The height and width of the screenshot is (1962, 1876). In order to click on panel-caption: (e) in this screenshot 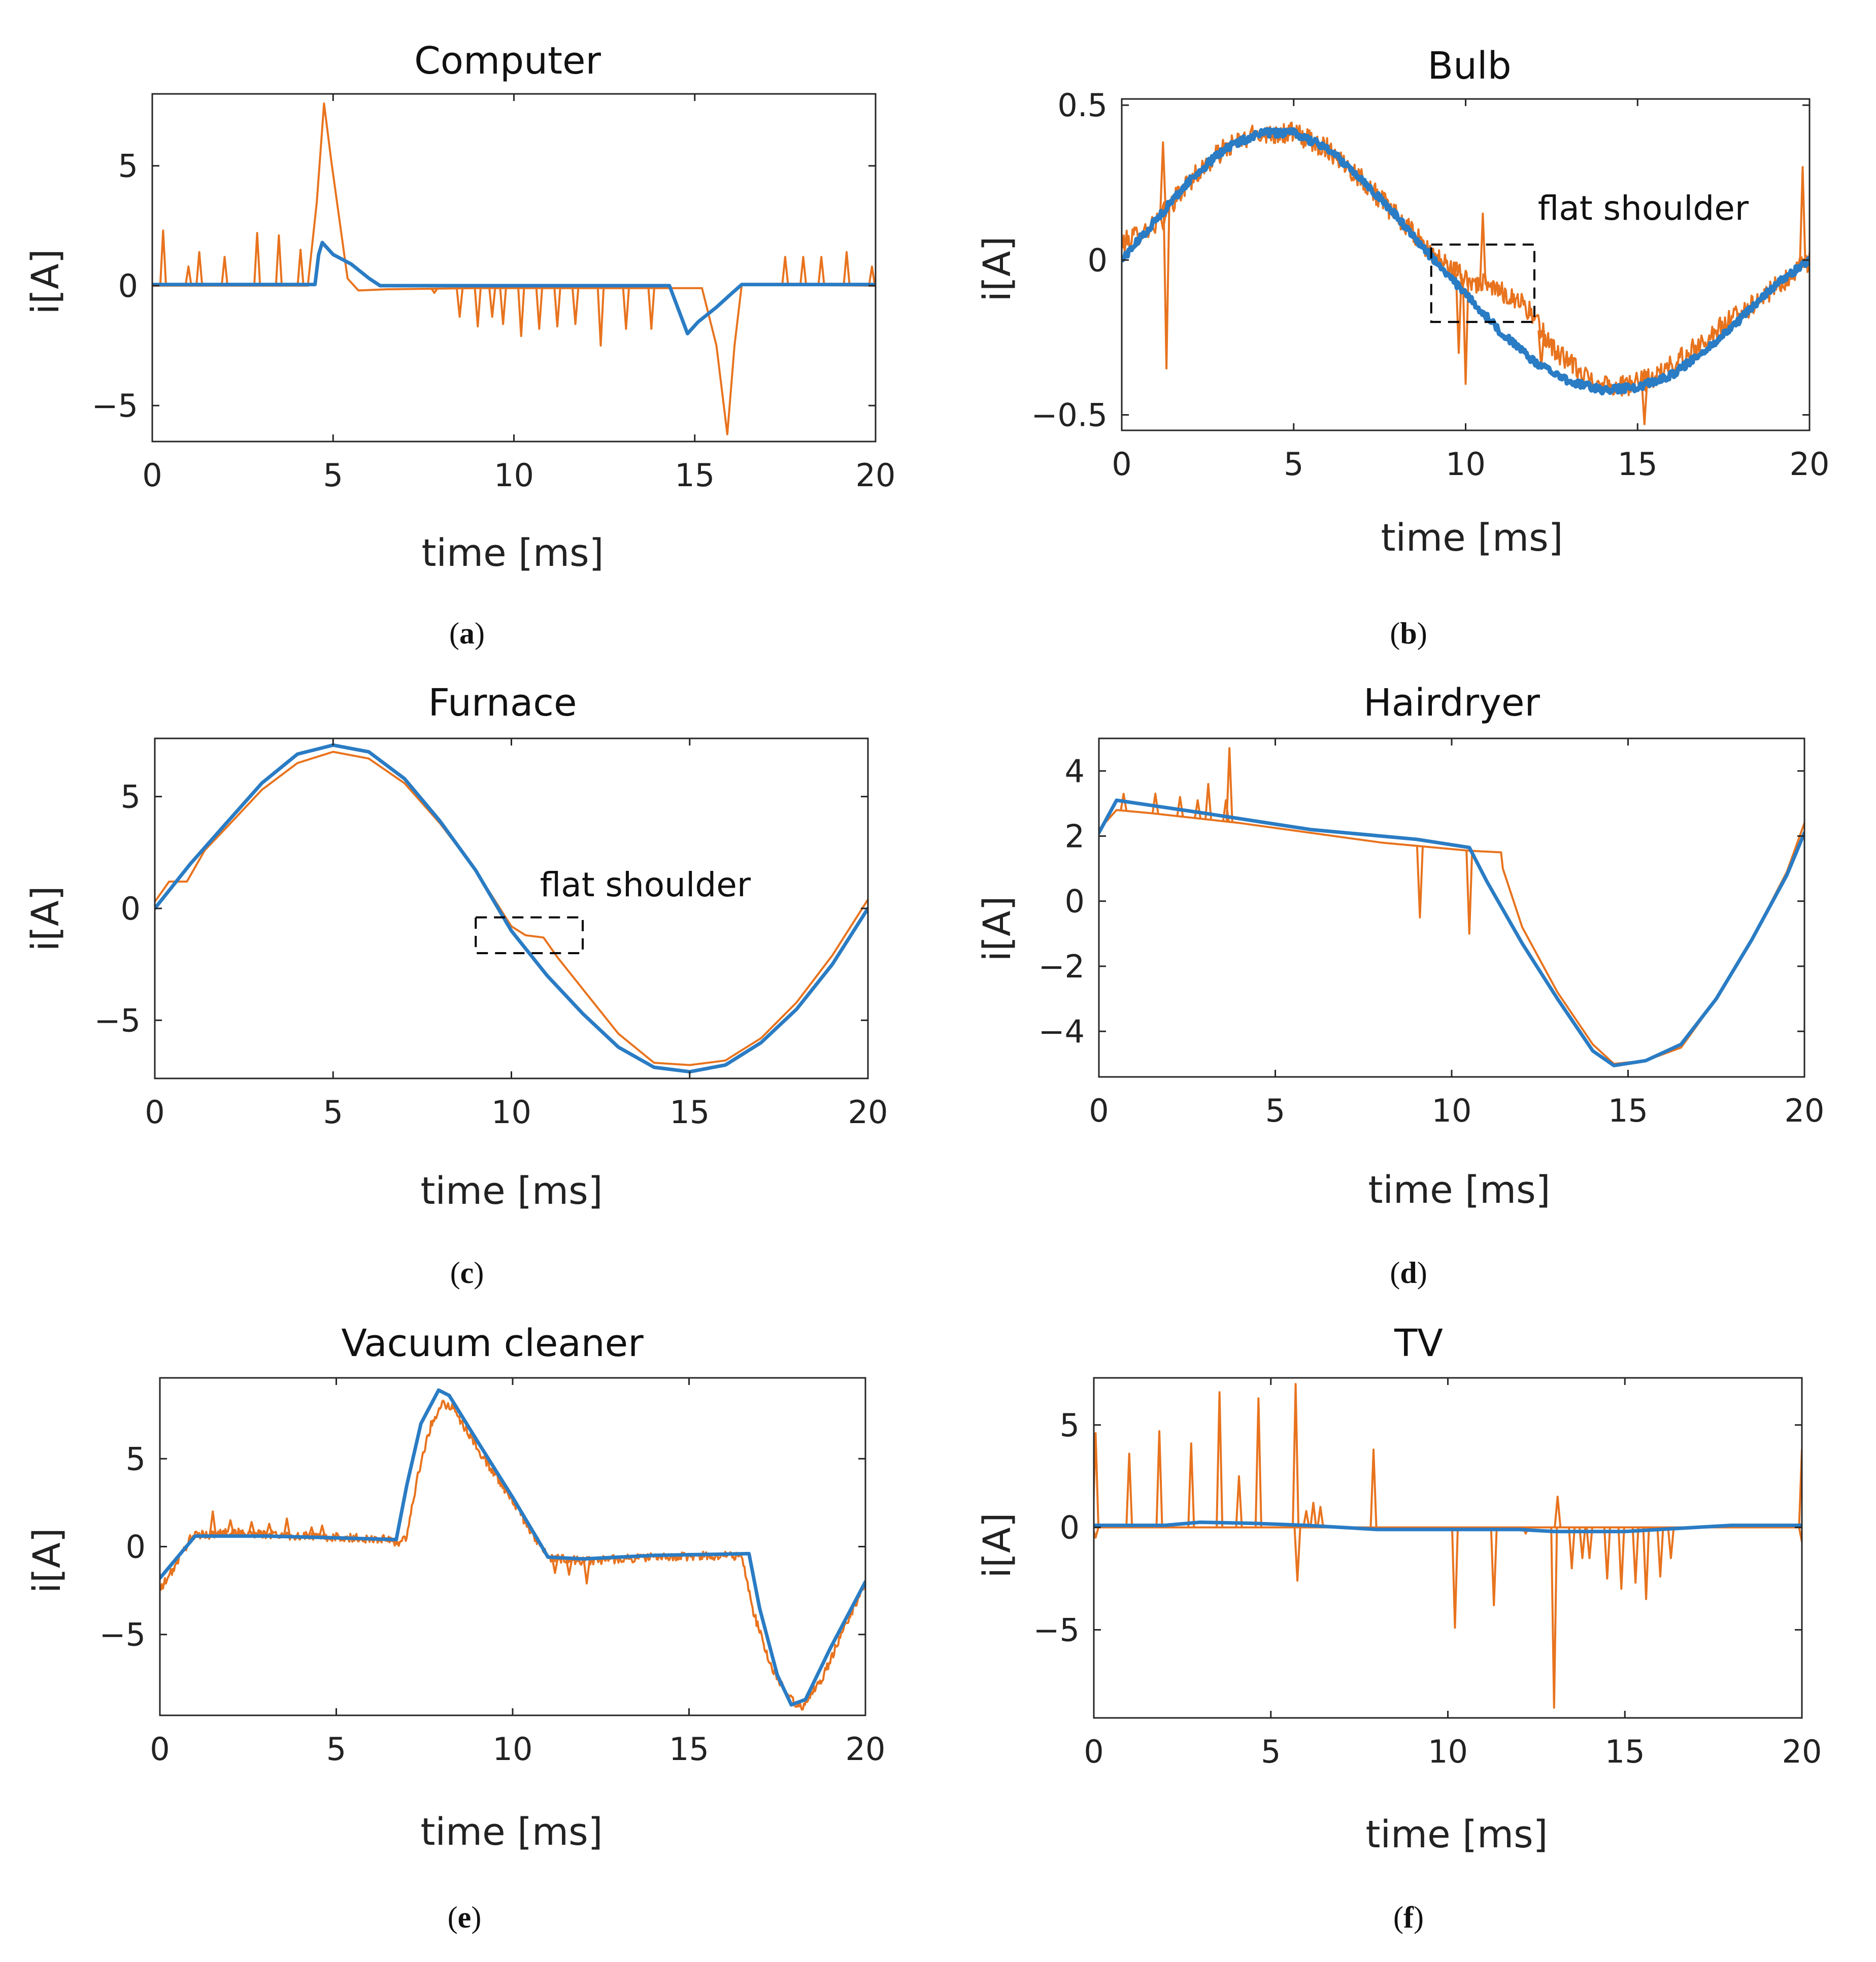, I will do `click(465, 1917)`.